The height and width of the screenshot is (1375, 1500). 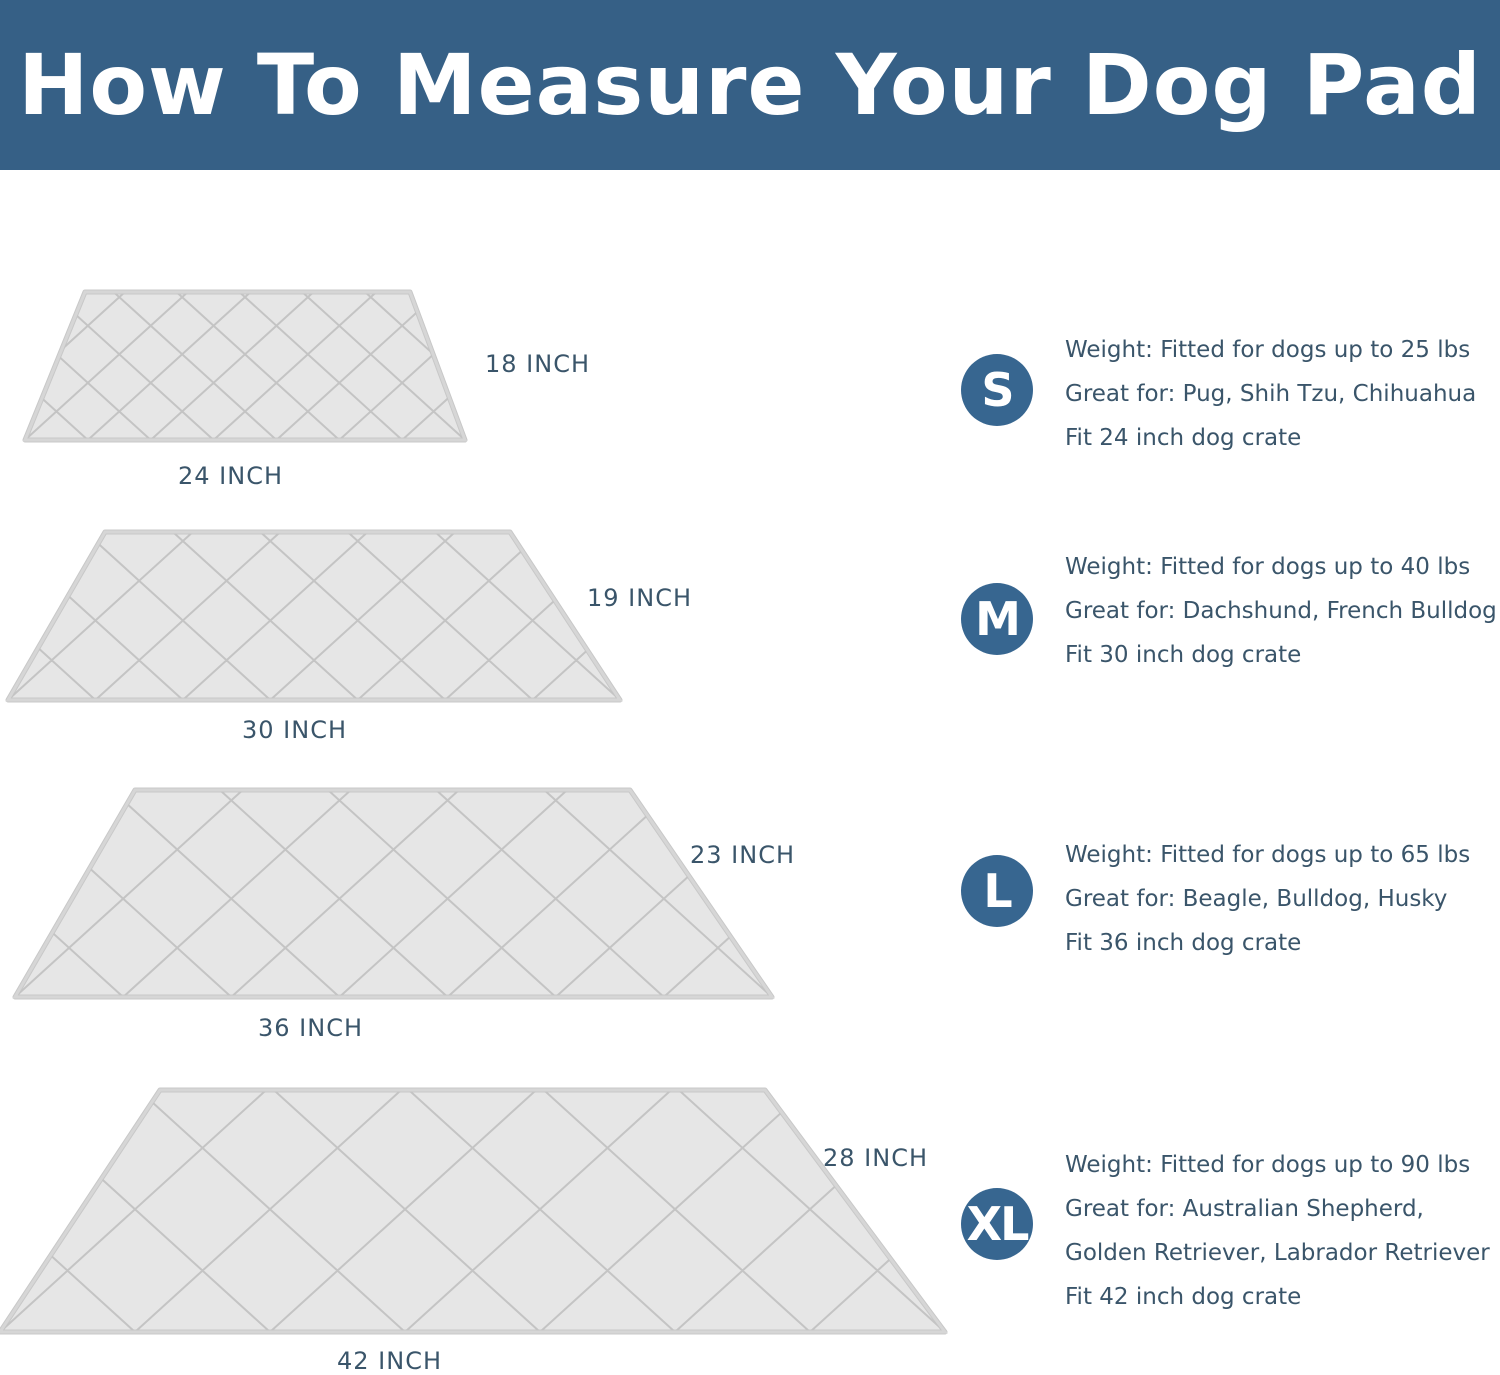 I want to click on size-badge: M, so click(x=997, y=619).